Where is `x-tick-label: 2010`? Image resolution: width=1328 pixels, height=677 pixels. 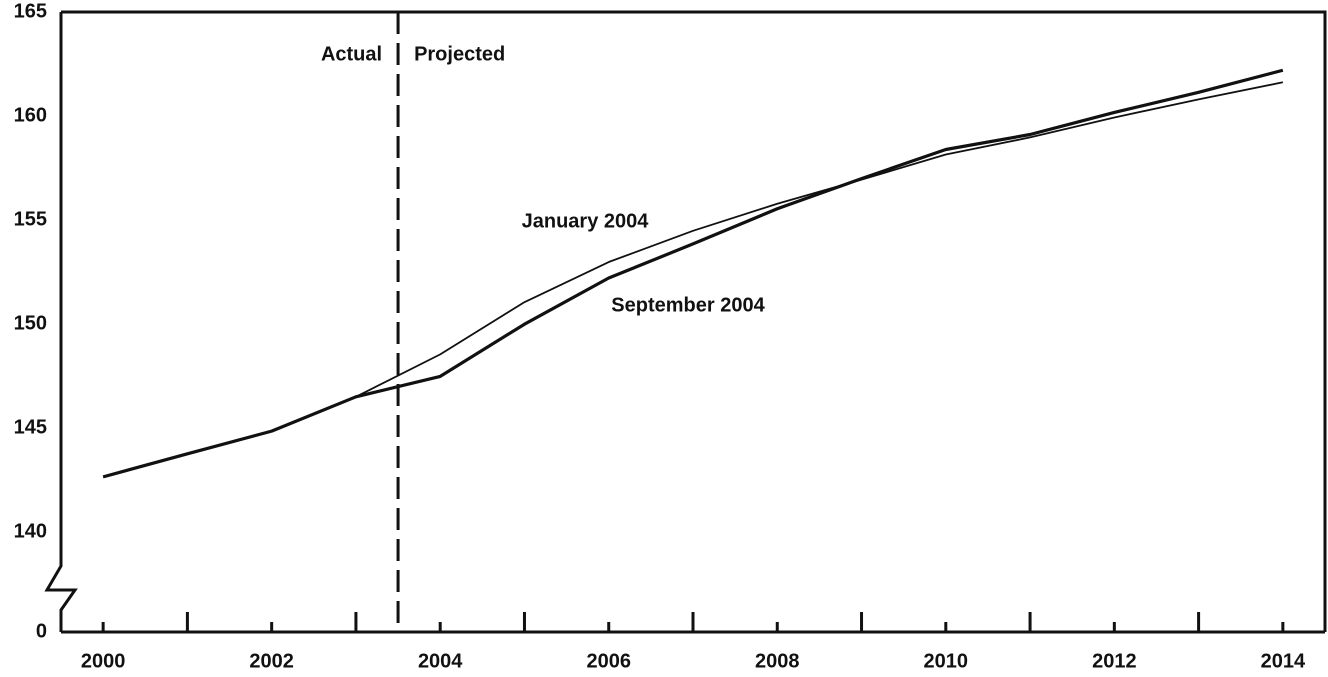 x-tick-label: 2010 is located at coordinates (946, 661).